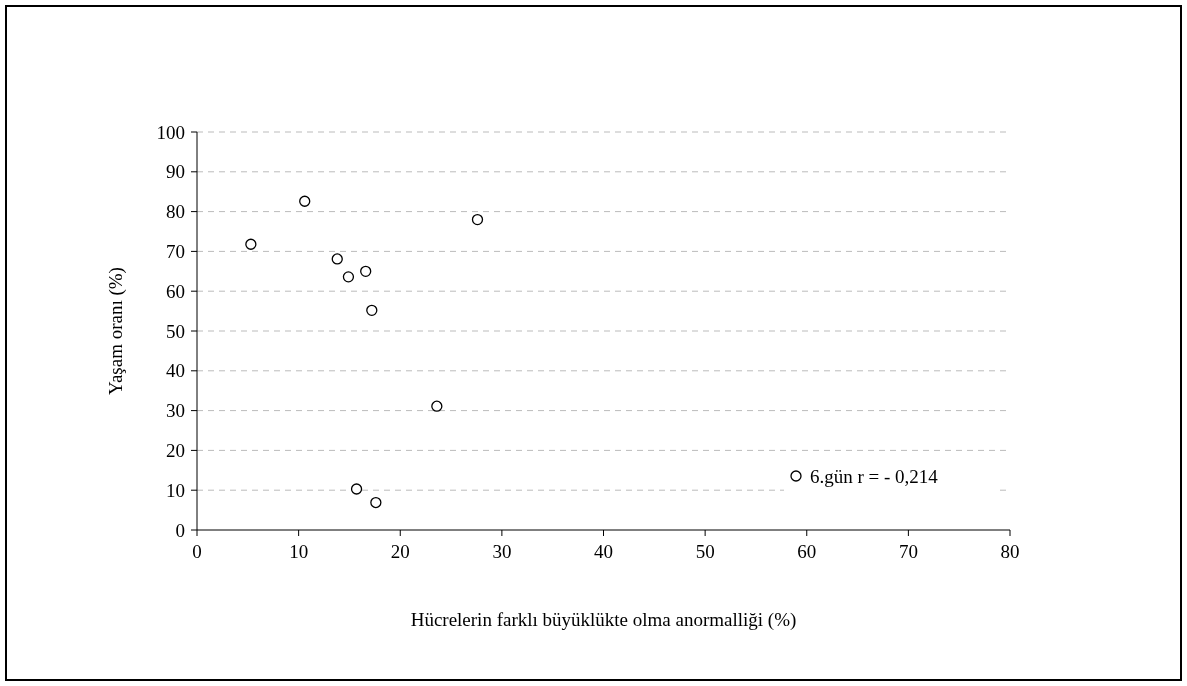  I want to click on x-tick-label: 10, so click(299, 551).